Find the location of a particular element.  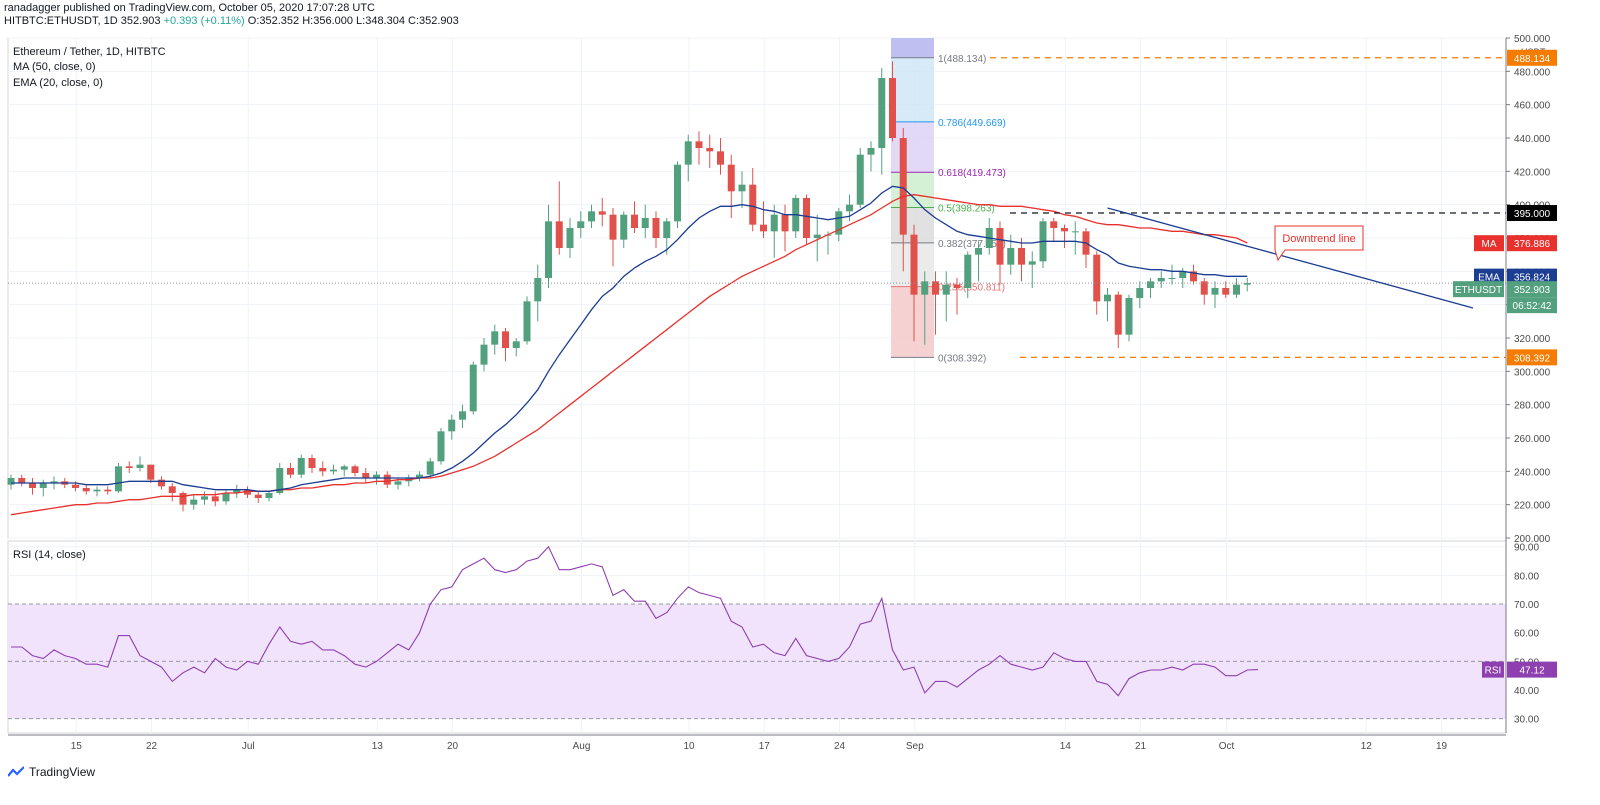

last-price-tag-box is located at coordinates (1532, 289).